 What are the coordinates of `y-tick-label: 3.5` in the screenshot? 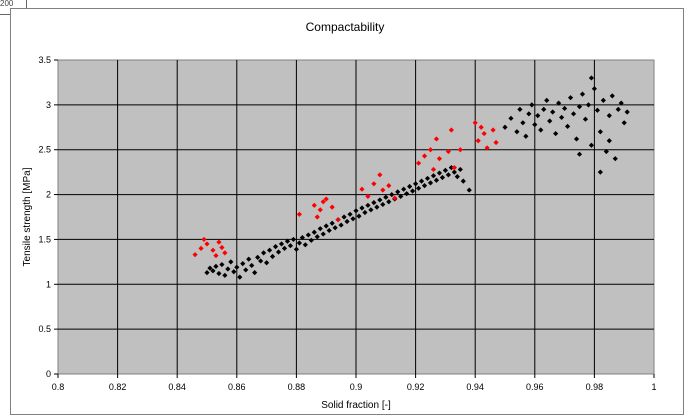 It's located at (44, 60).